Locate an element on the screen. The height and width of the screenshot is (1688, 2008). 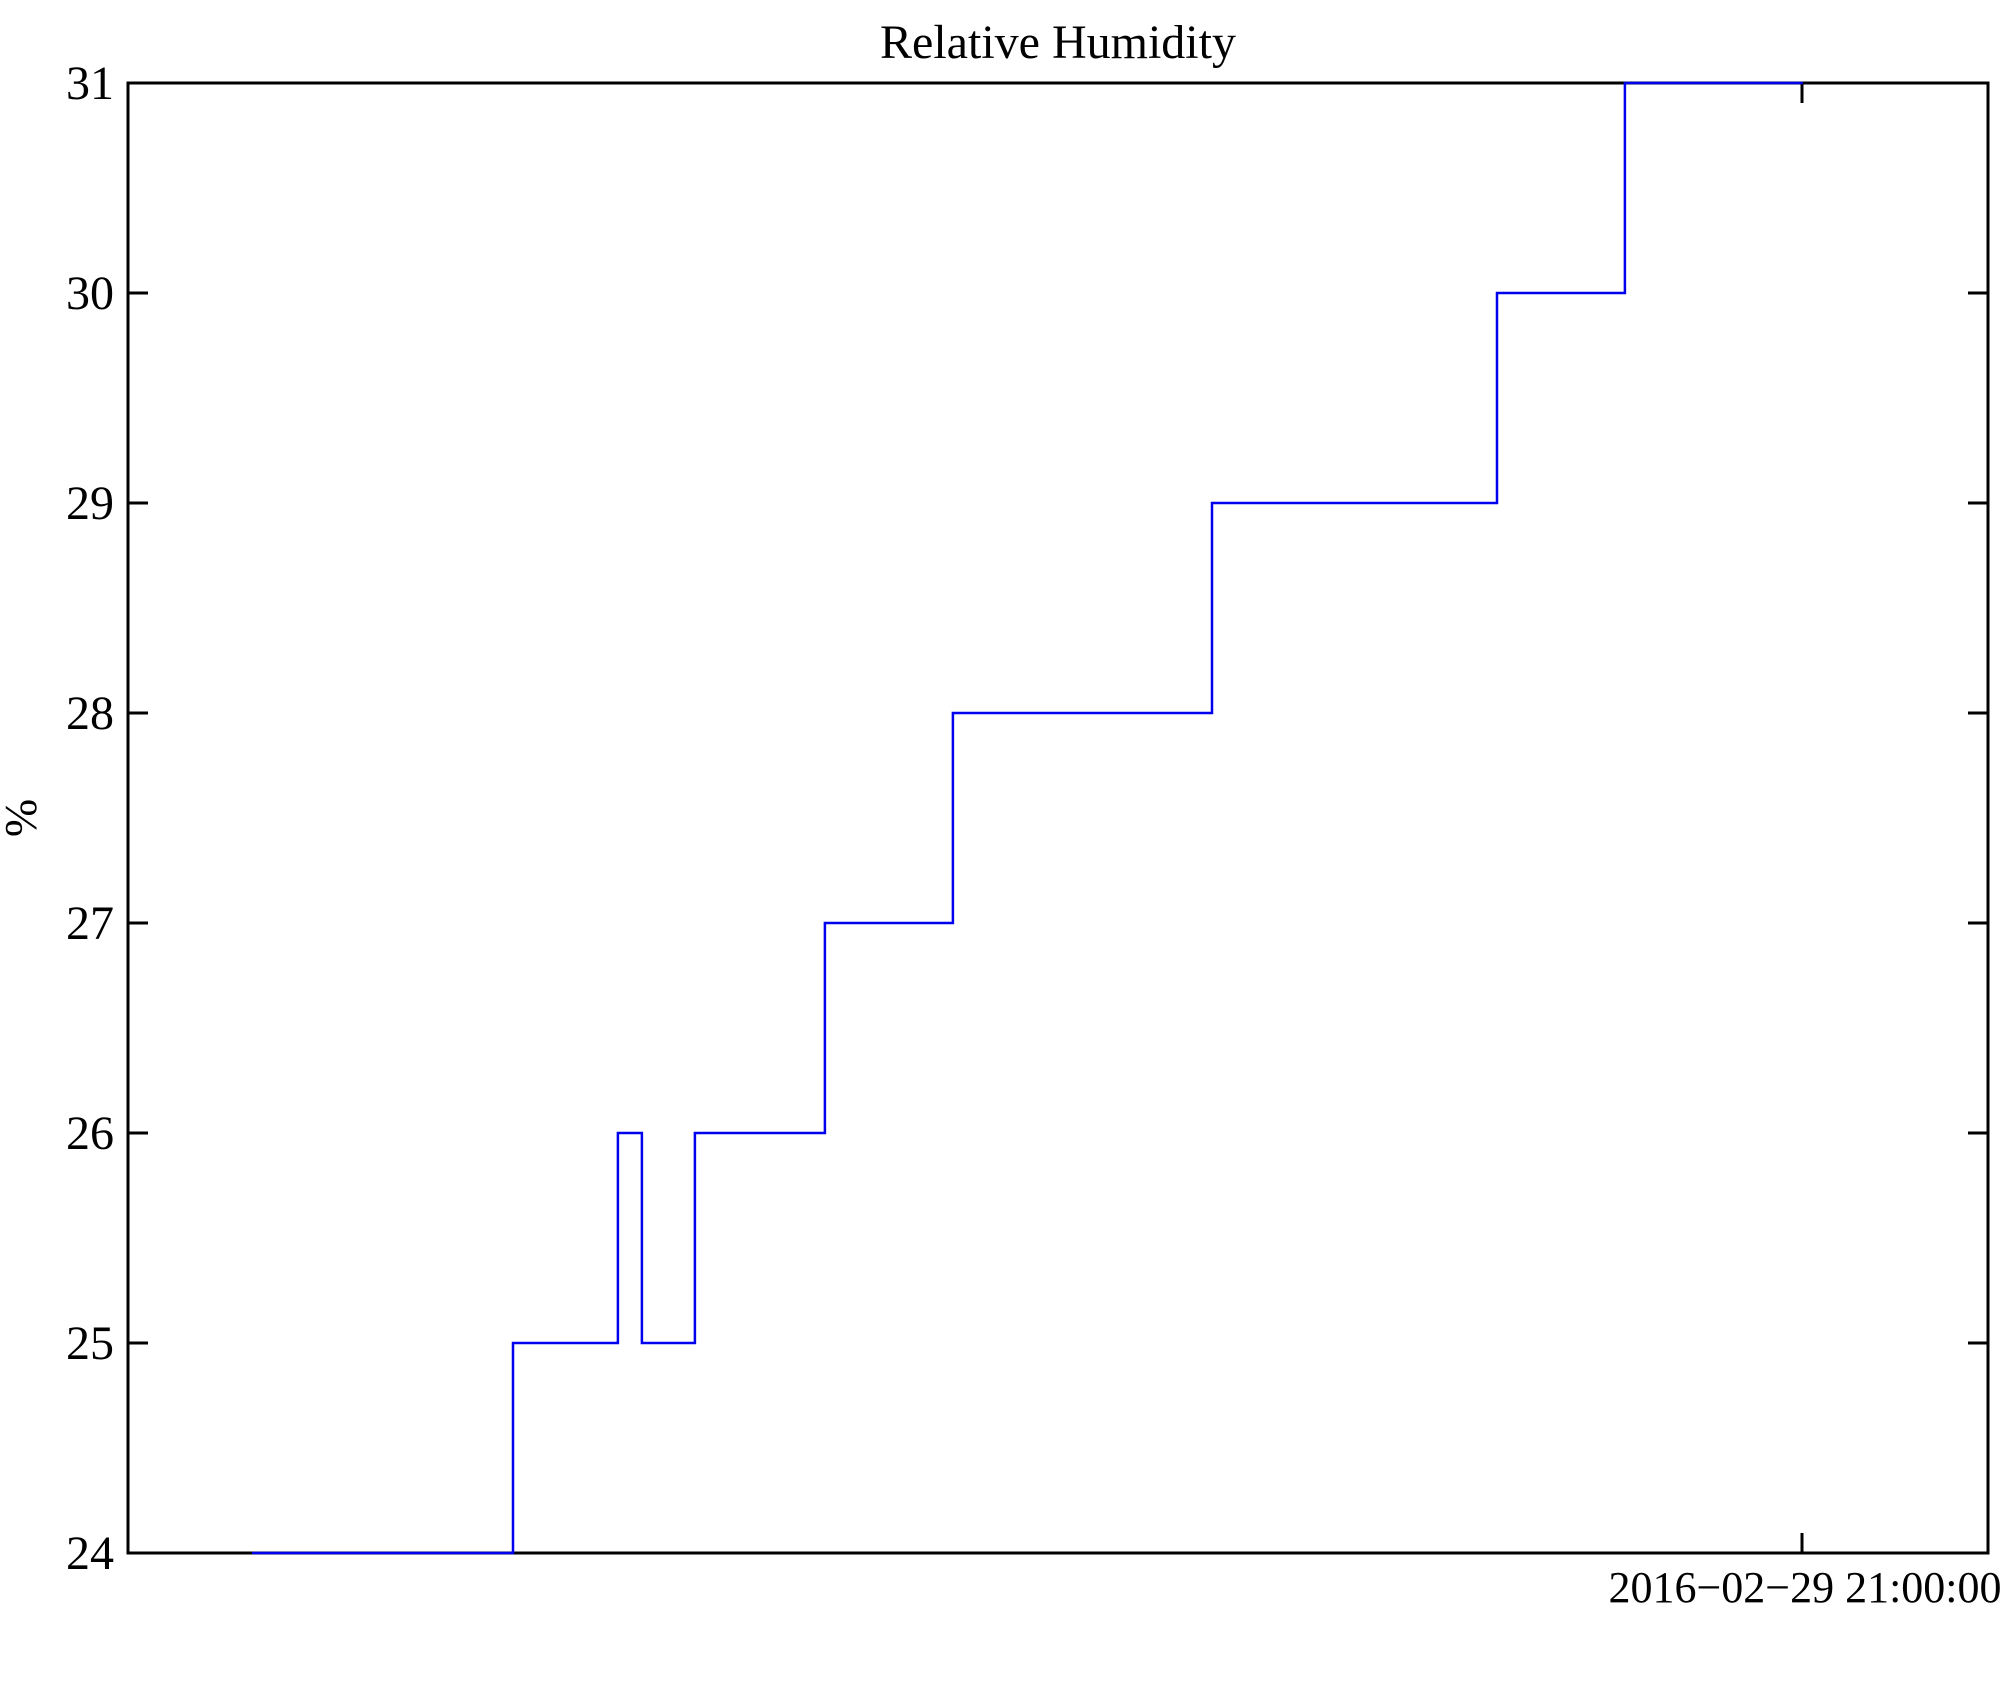
y-tick-labels: 24 25 26 27 28 29 30 31 is located at coordinates (90, 818).